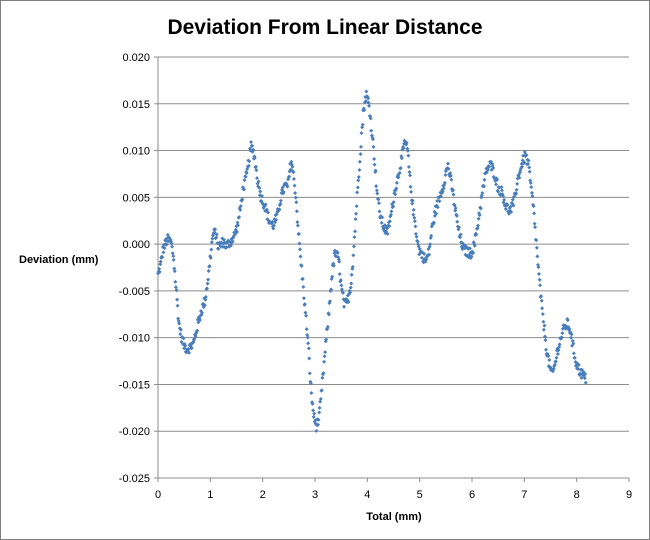  Describe the element at coordinates (315, 495) in the screenshot. I see `x-tick-label: 3` at that location.